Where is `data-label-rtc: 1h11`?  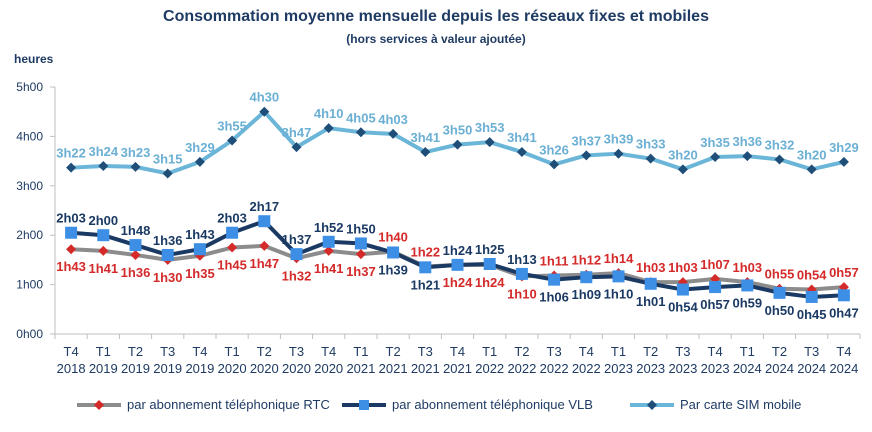 data-label-rtc: 1h11 is located at coordinates (554, 261).